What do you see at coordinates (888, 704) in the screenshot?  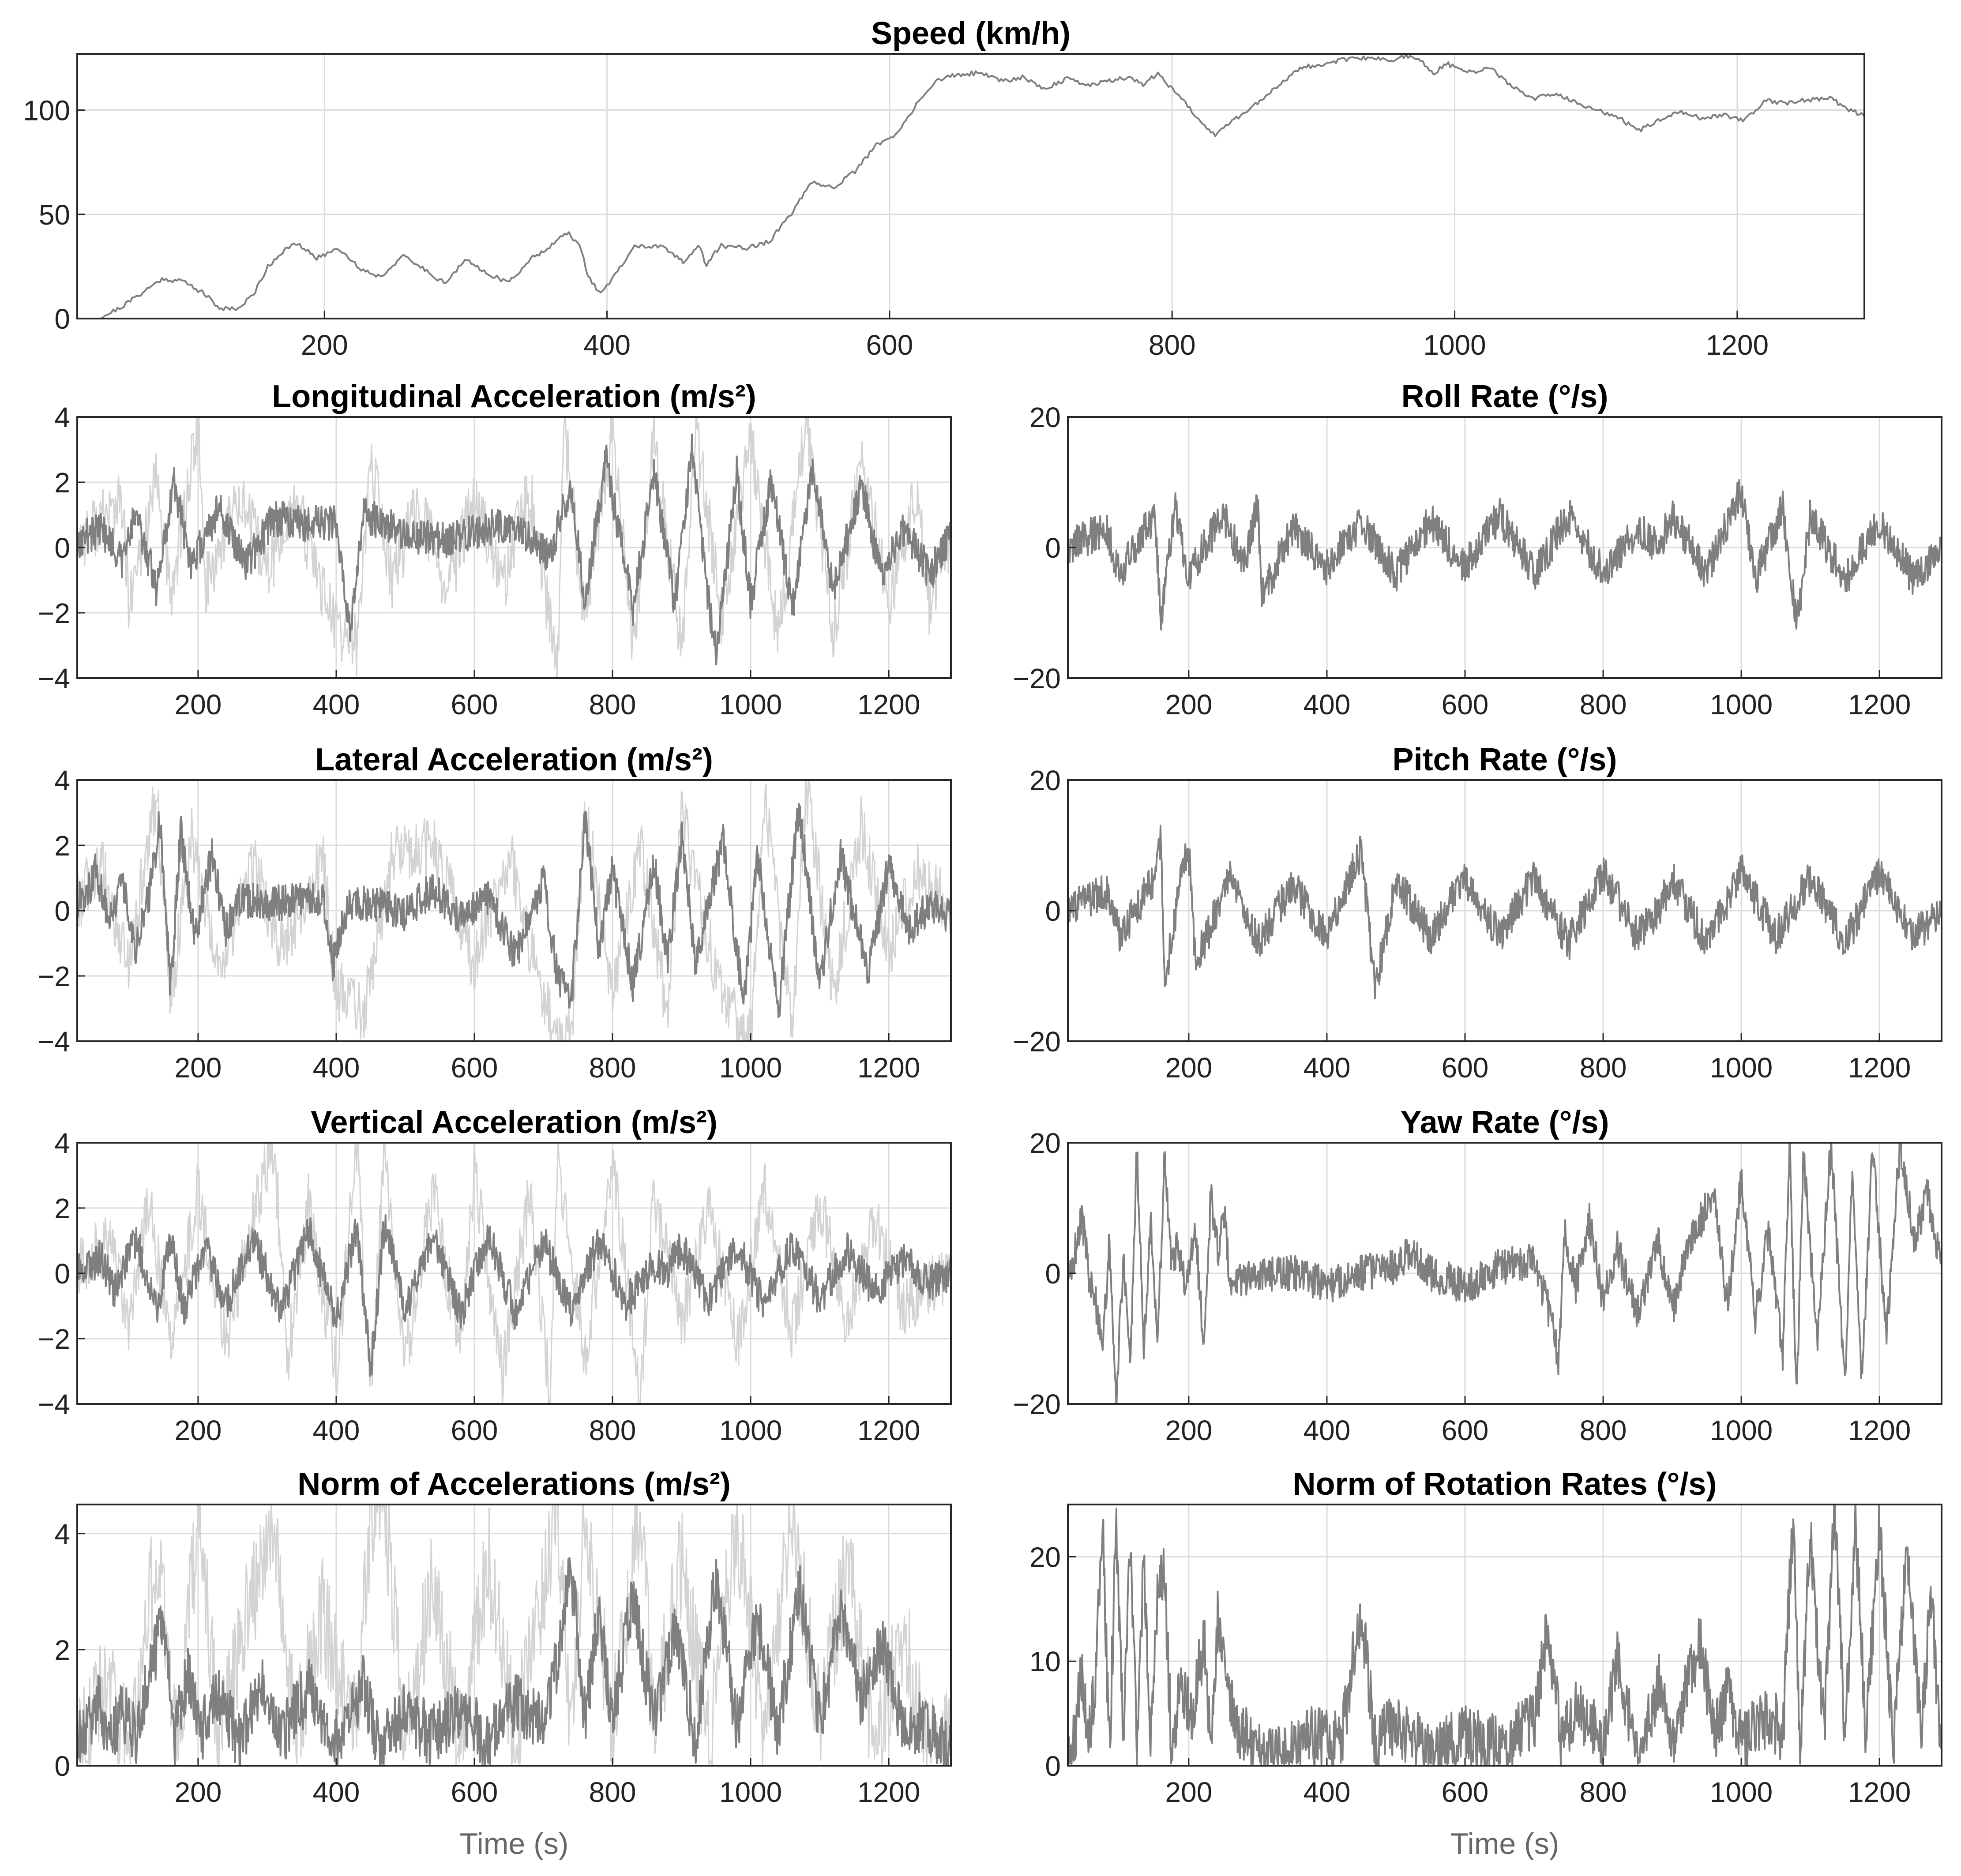 I see `longitudinal-acceleration-x-tick-label: 1200` at bounding box center [888, 704].